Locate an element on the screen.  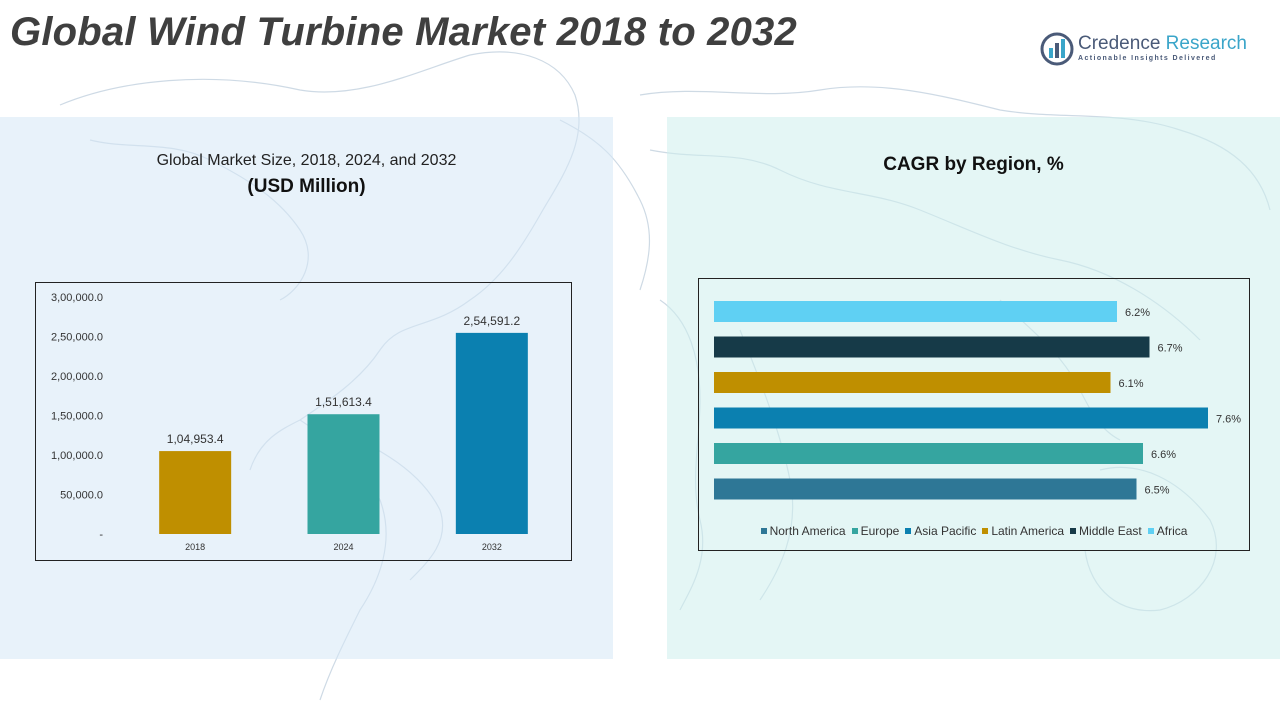
legend-label: Latin America is located at coordinates (1028, 531).